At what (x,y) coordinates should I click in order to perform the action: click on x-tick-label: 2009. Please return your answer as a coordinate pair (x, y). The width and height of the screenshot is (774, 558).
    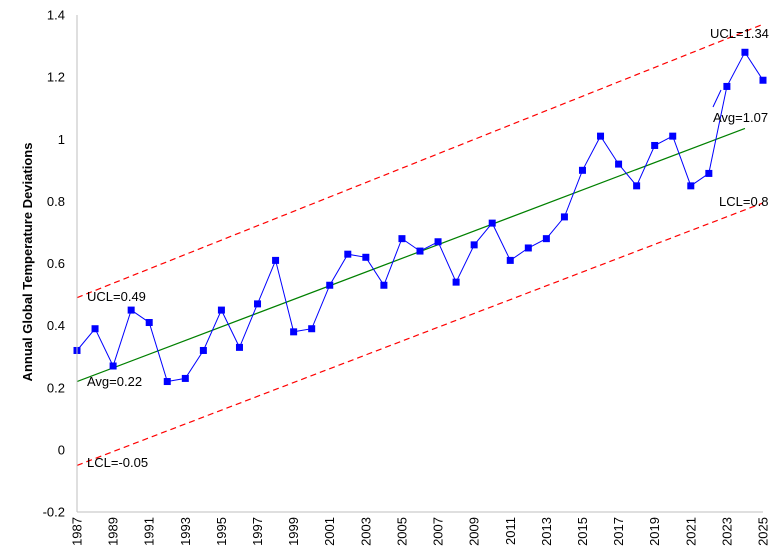
    Looking at the image, I should click on (474, 531).